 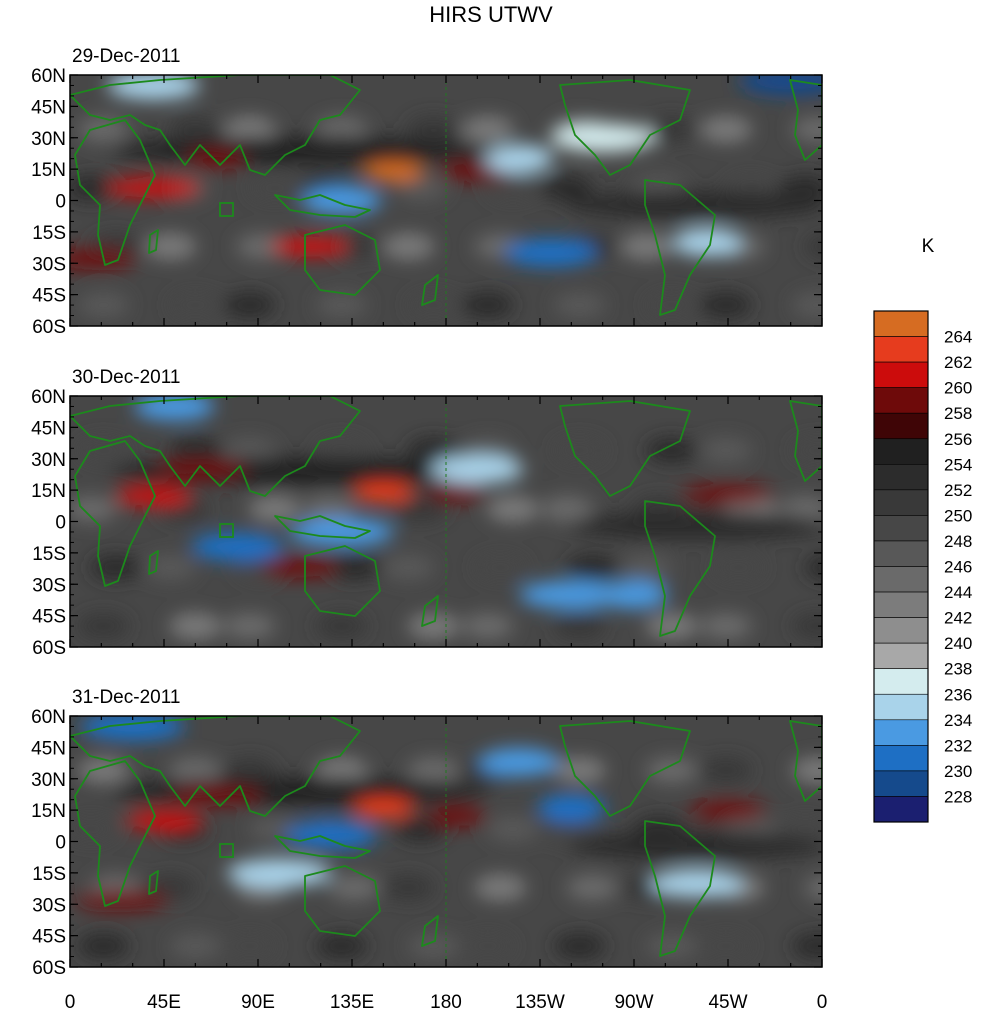 I want to click on colorbar-label: 244, so click(x=958, y=592).